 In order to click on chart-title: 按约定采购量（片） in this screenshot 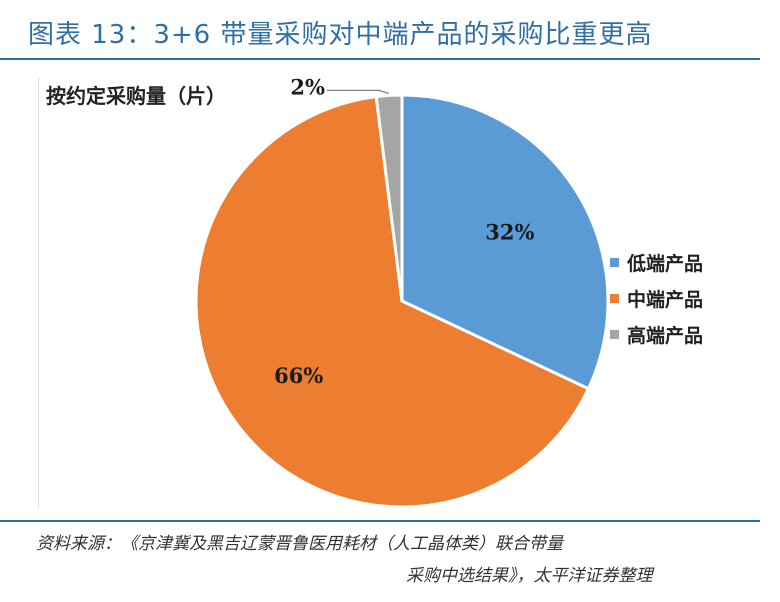, I will do `click(136, 96)`.